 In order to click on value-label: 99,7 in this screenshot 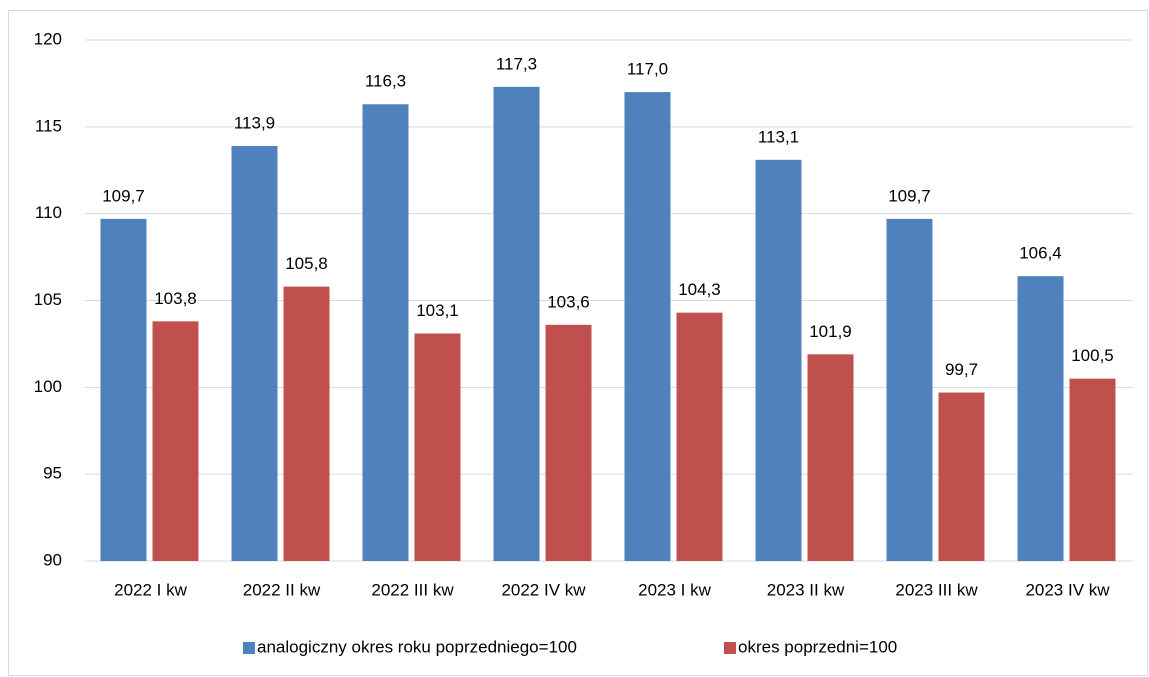, I will do `click(961, 369)`.